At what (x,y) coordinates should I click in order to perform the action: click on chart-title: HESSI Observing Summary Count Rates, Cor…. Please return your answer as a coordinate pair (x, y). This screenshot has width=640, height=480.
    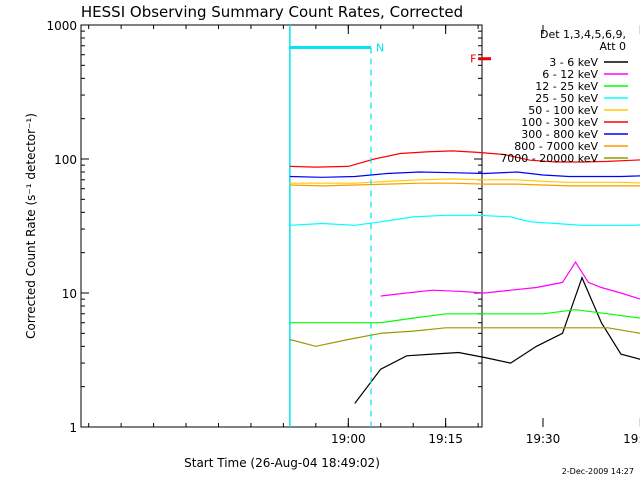
    Looking at the image, I should click on (272, 12).